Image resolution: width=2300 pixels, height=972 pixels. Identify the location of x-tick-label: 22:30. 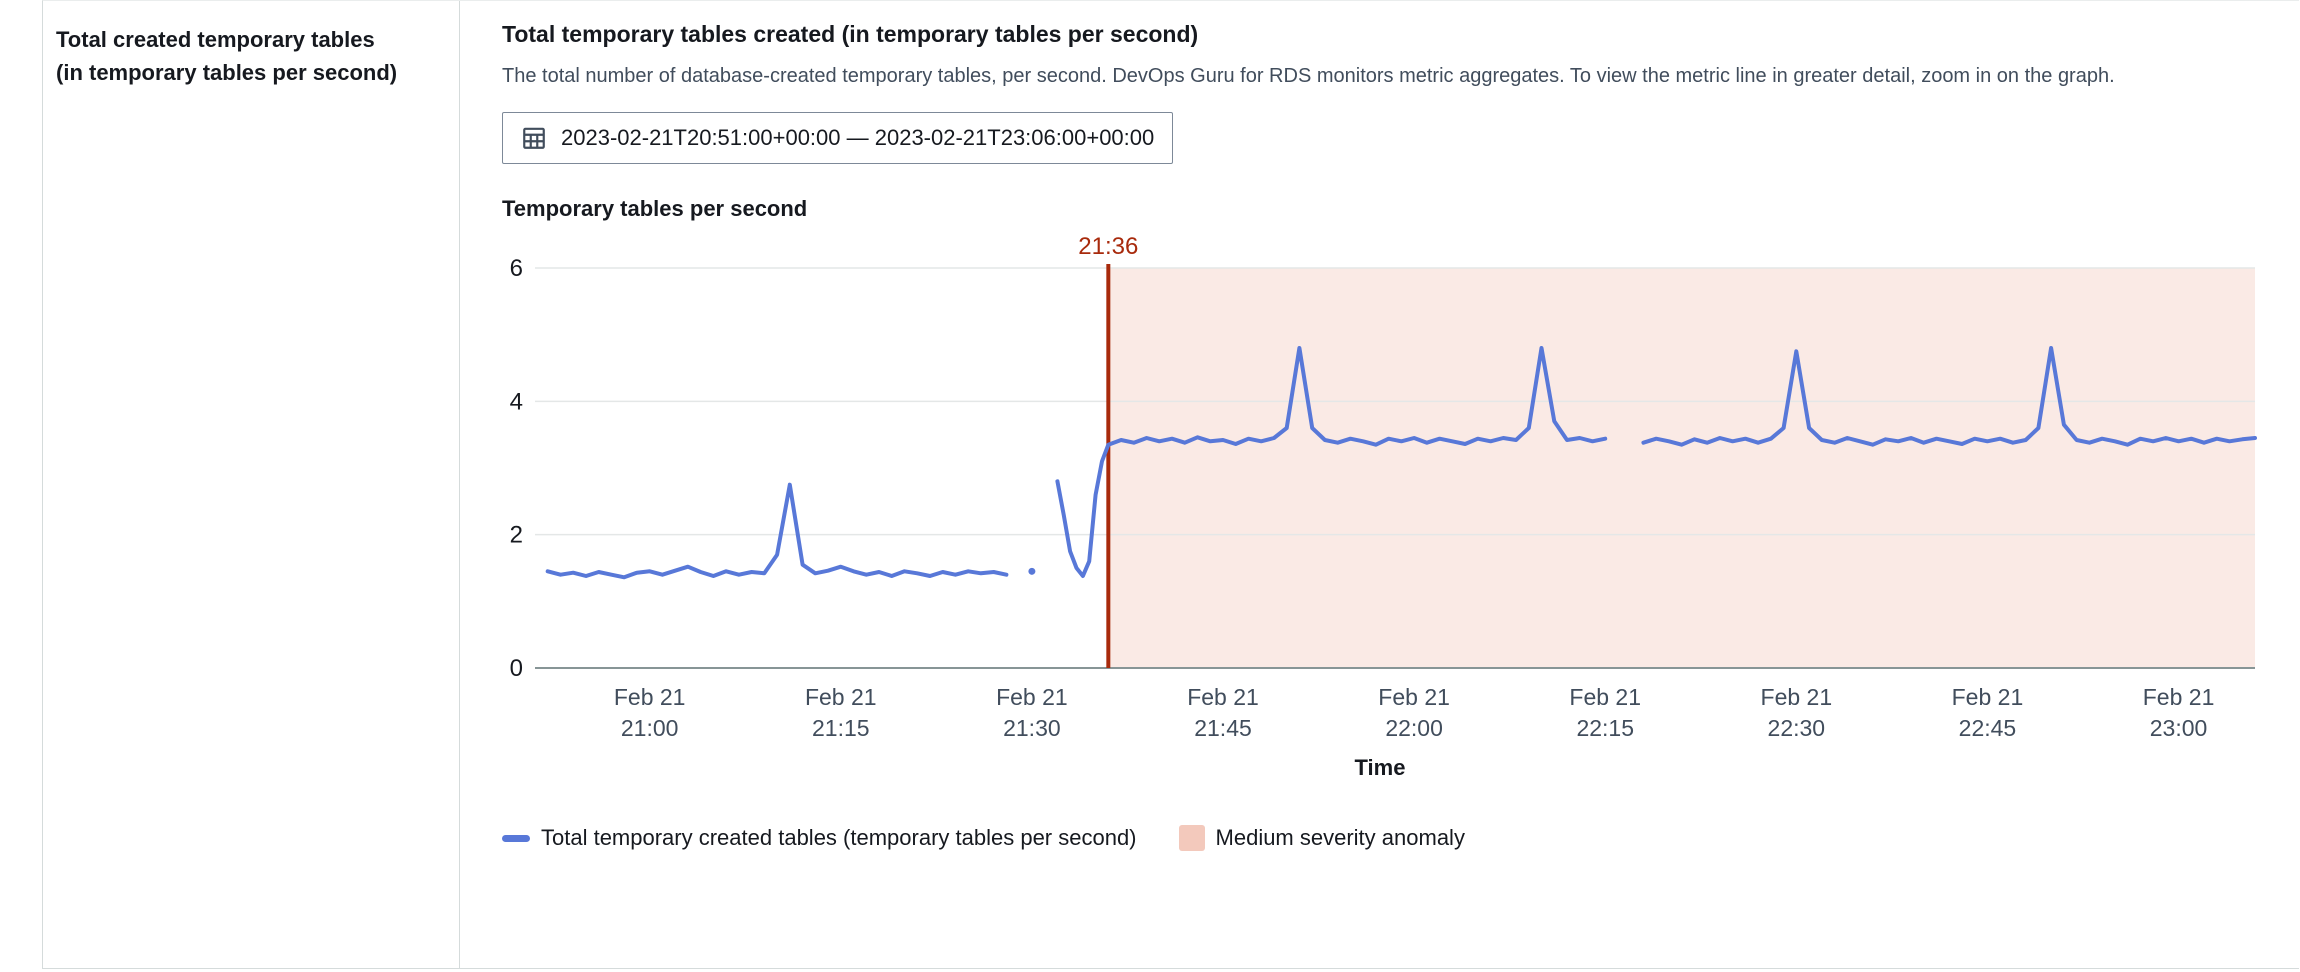
(1797, 728).